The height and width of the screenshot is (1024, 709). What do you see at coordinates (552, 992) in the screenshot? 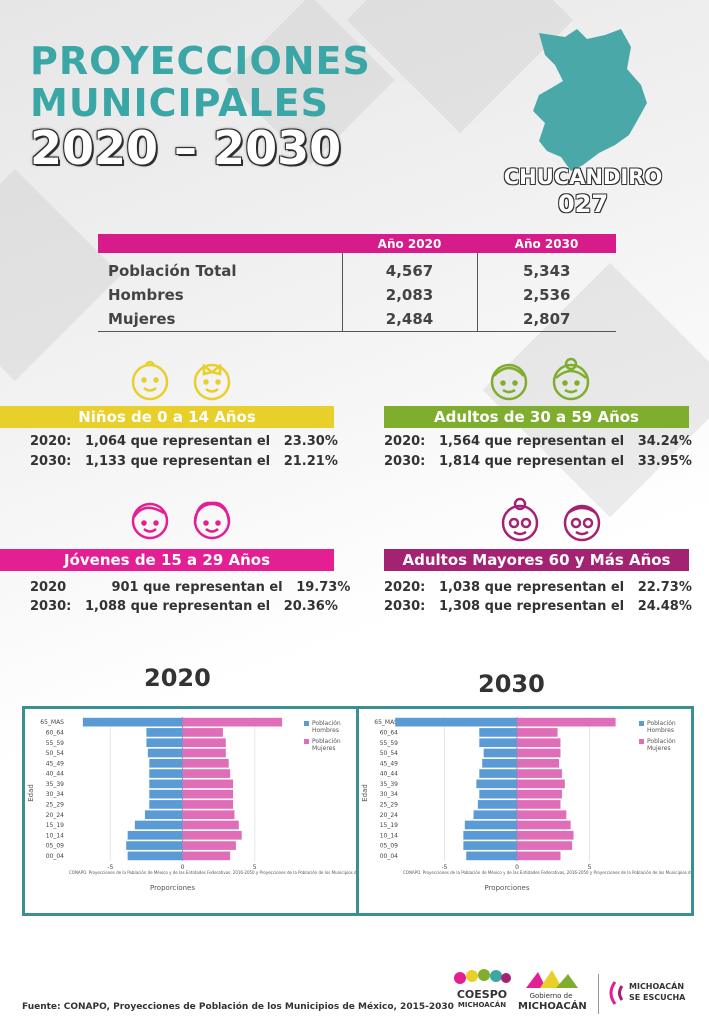
I see `gobierno-logo: Gobierno de MICHOACÁN` at bounding box center [552, 992].